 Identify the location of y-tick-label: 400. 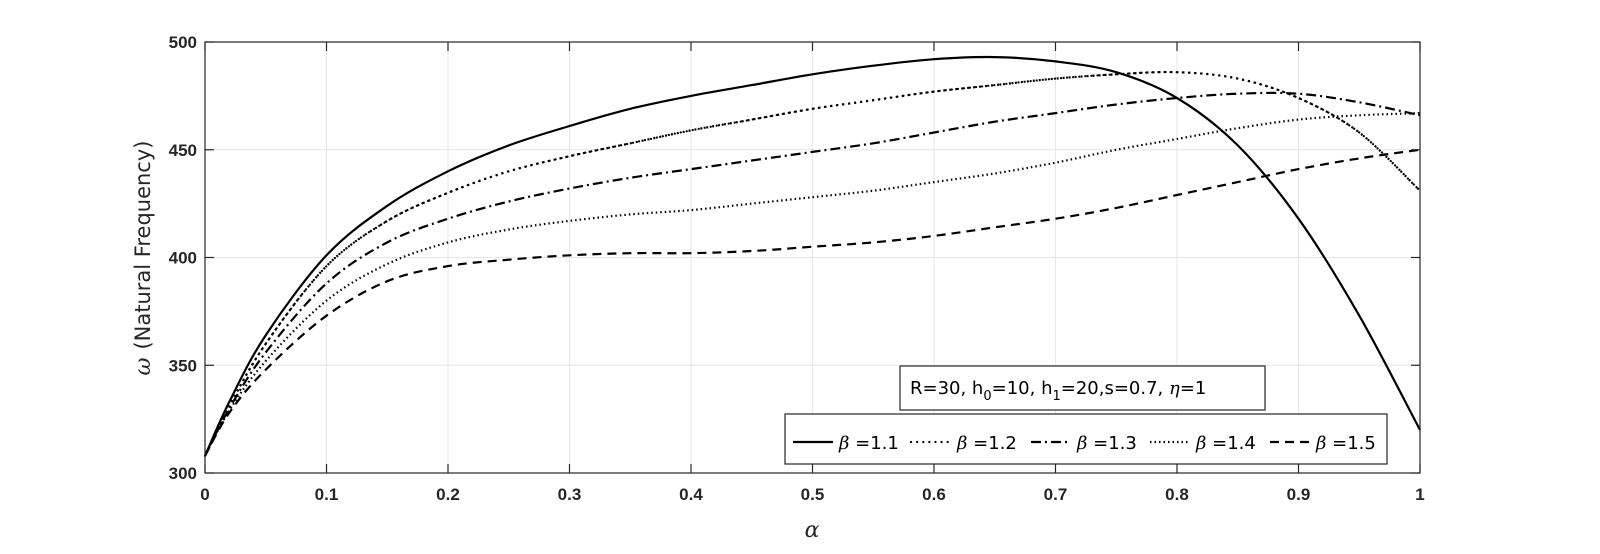
(183, 258).